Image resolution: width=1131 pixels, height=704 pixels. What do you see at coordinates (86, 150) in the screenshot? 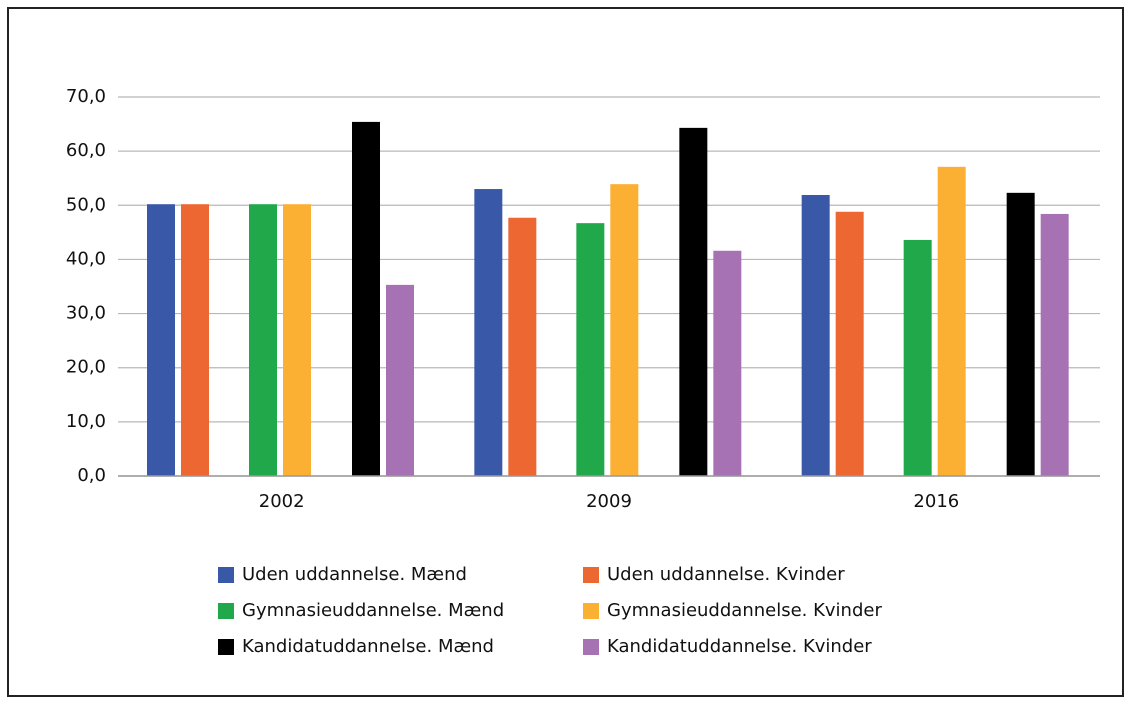
I see `y-tick-label: 60,0` at bounding box center [86, 150].